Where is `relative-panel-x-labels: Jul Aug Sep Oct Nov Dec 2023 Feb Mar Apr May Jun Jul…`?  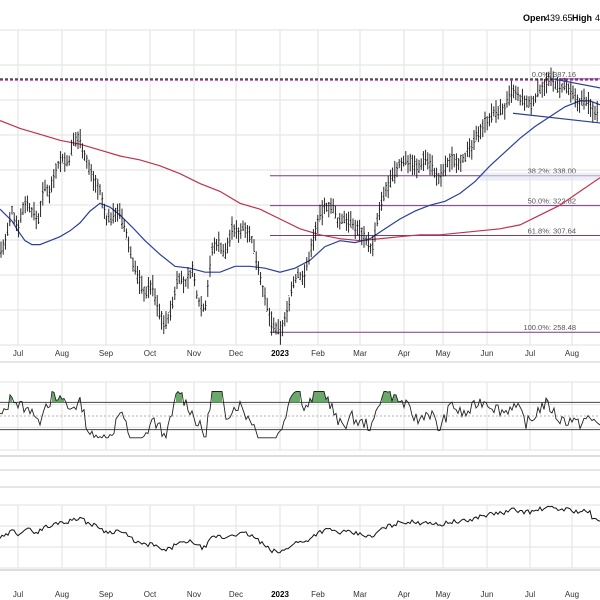 relative-panel-x-labels: Jul Aug Sep Oct Nov Dec 2023 Feb Mar Apr May Jun Jul… is located at coordinates (296, 594).